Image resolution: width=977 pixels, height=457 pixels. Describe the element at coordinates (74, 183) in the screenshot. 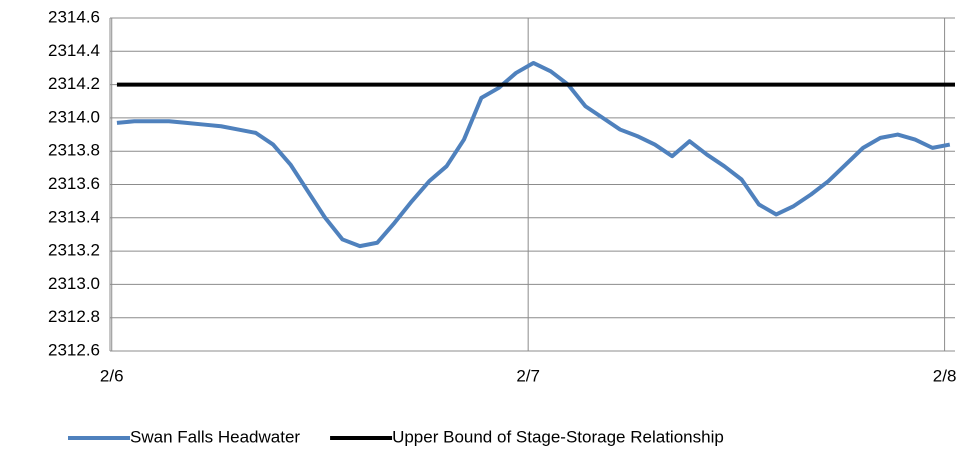

I see `y-tick-label: 2313.6` at that location.